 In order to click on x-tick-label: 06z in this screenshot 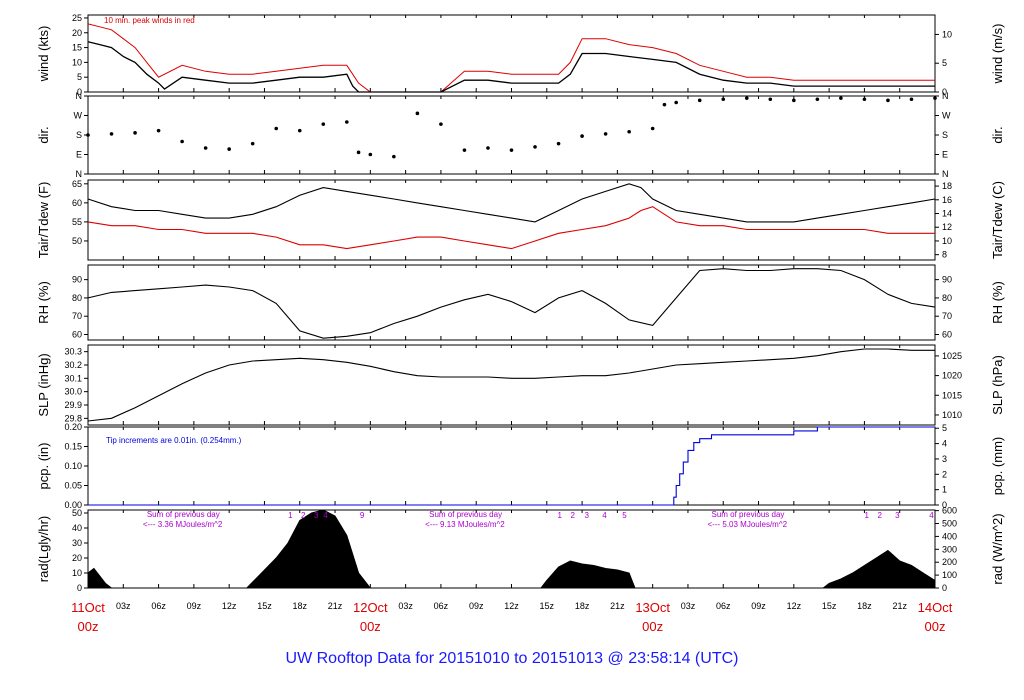, I will do `click(158, 606)`.